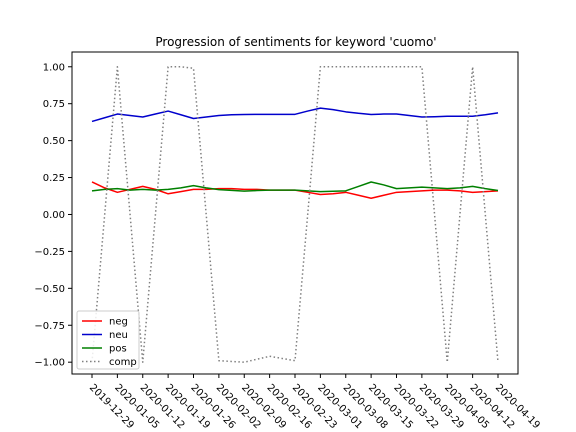 This screenshot has width=576, height=432. I want to click on y-tick-label: −1.00, so click(49, 363).